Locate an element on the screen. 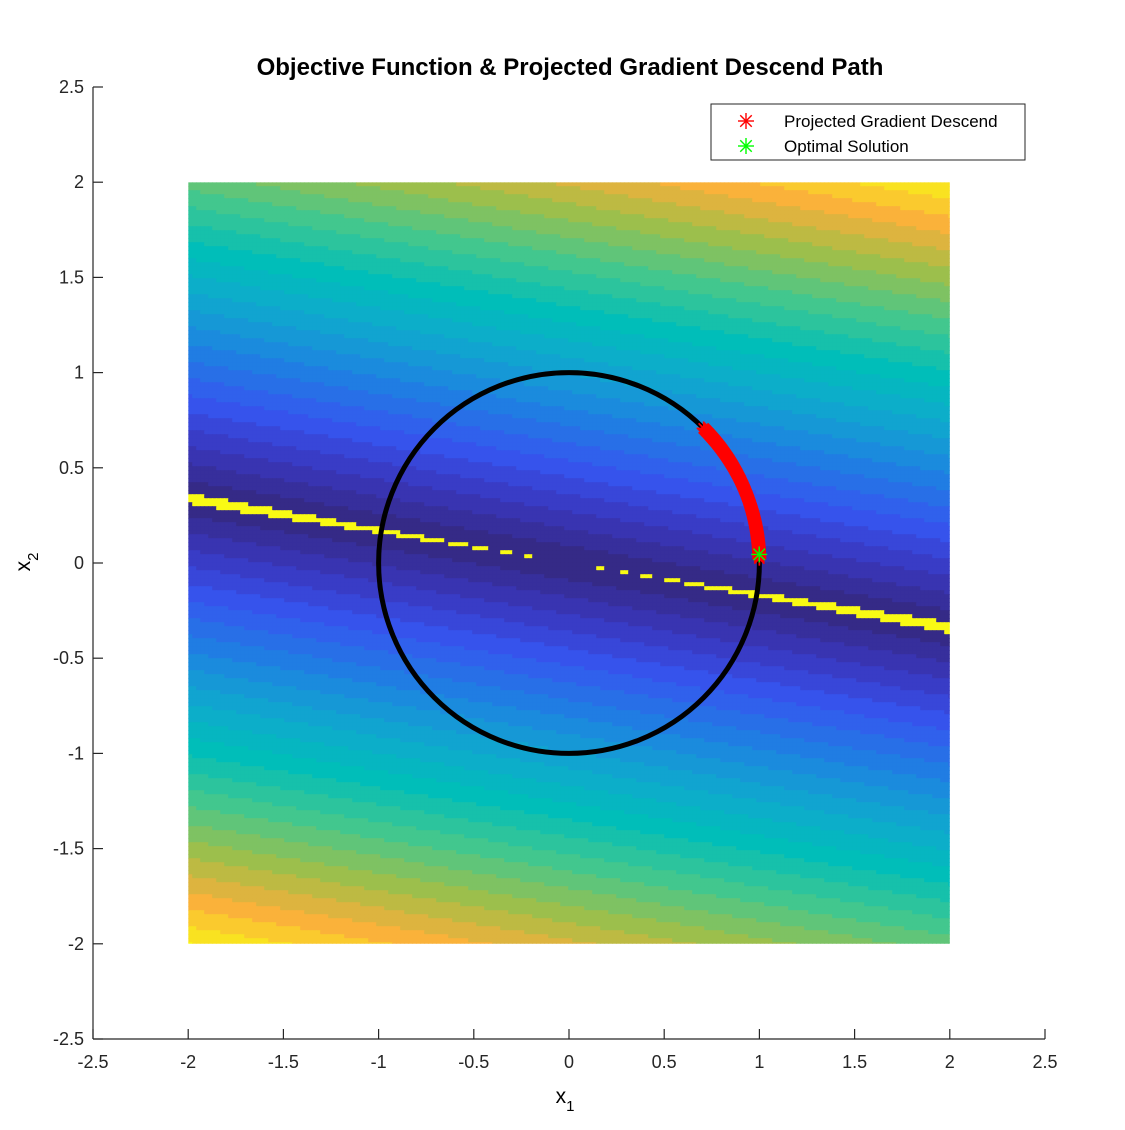 The width and height of the screenshot is (1125, 1130). y-tick-label: -2 is located at coordinates (76, 944).